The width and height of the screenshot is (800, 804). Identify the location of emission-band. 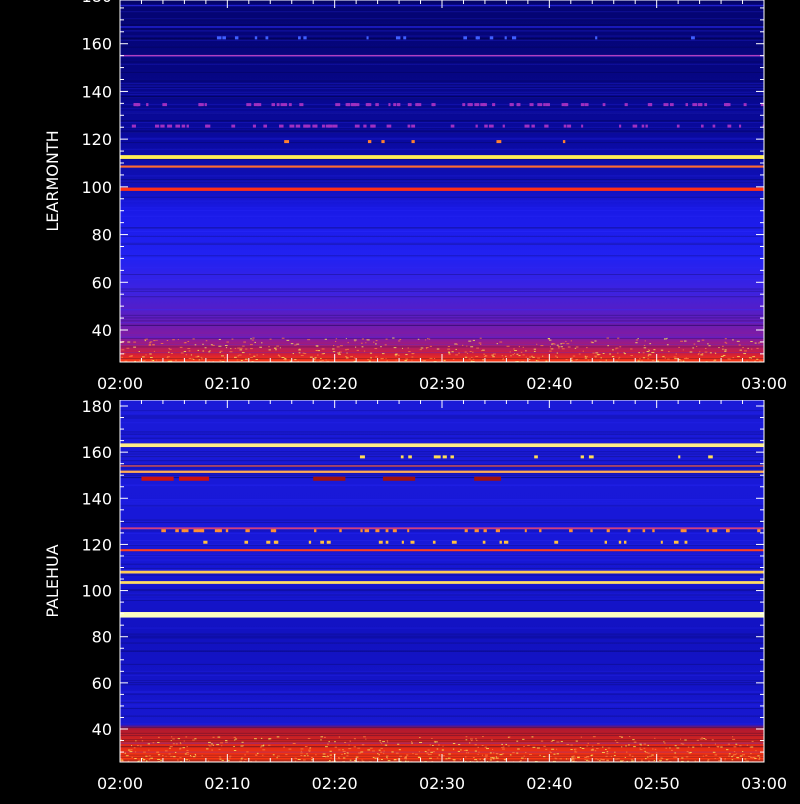
(442, 466).